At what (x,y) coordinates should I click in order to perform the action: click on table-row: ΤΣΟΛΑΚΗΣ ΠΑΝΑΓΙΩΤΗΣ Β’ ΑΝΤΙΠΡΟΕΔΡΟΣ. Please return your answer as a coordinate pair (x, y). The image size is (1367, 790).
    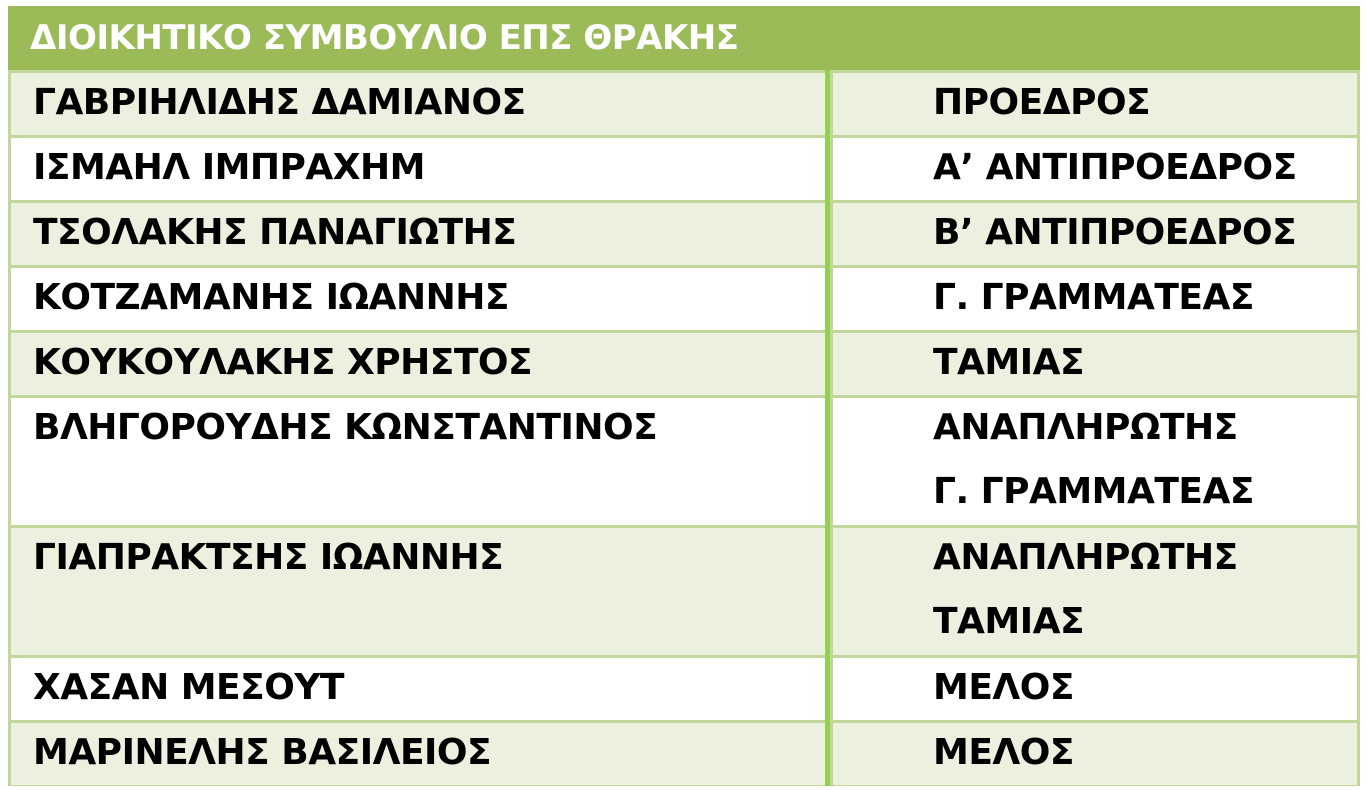
    Looking at the image, I should click on (684, 234).